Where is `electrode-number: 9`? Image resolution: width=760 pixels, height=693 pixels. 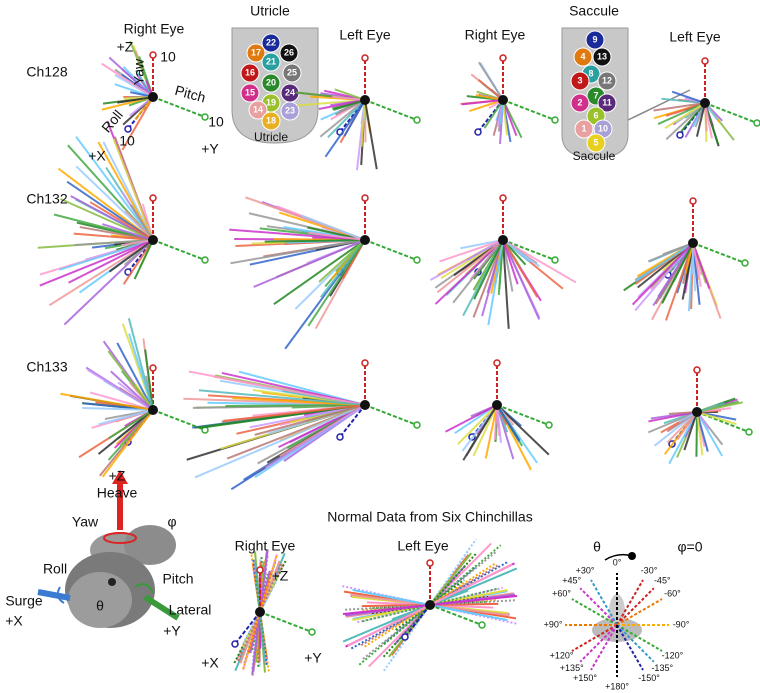
electrode-number: 9 is located at coordinates (594, 39).